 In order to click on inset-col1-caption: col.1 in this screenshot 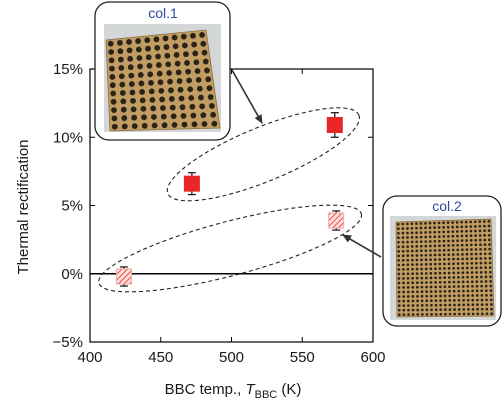, I will do `click(163, 13)`.